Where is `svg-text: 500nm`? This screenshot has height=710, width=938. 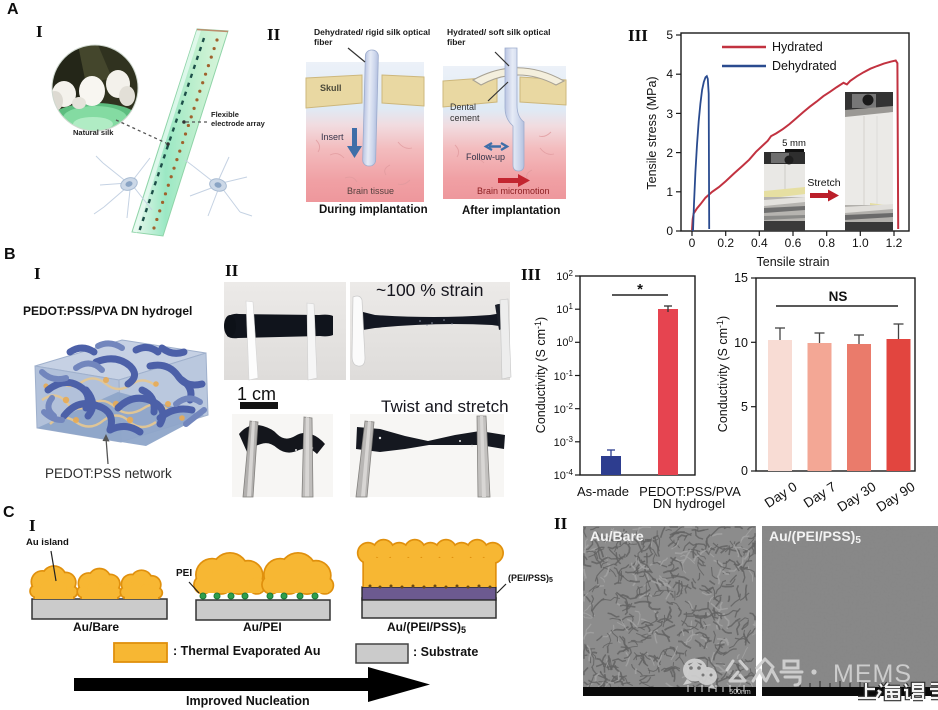
svg-text: 500nm is located at coordinates (740, 692).